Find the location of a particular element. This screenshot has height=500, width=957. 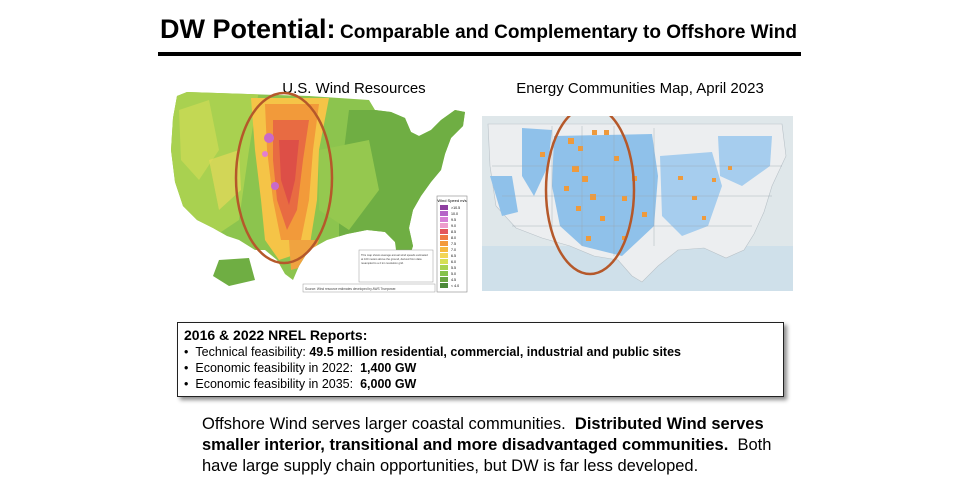

right-map-title: Energy Communities Map, April 2023 is located at coordinates (640, 88).